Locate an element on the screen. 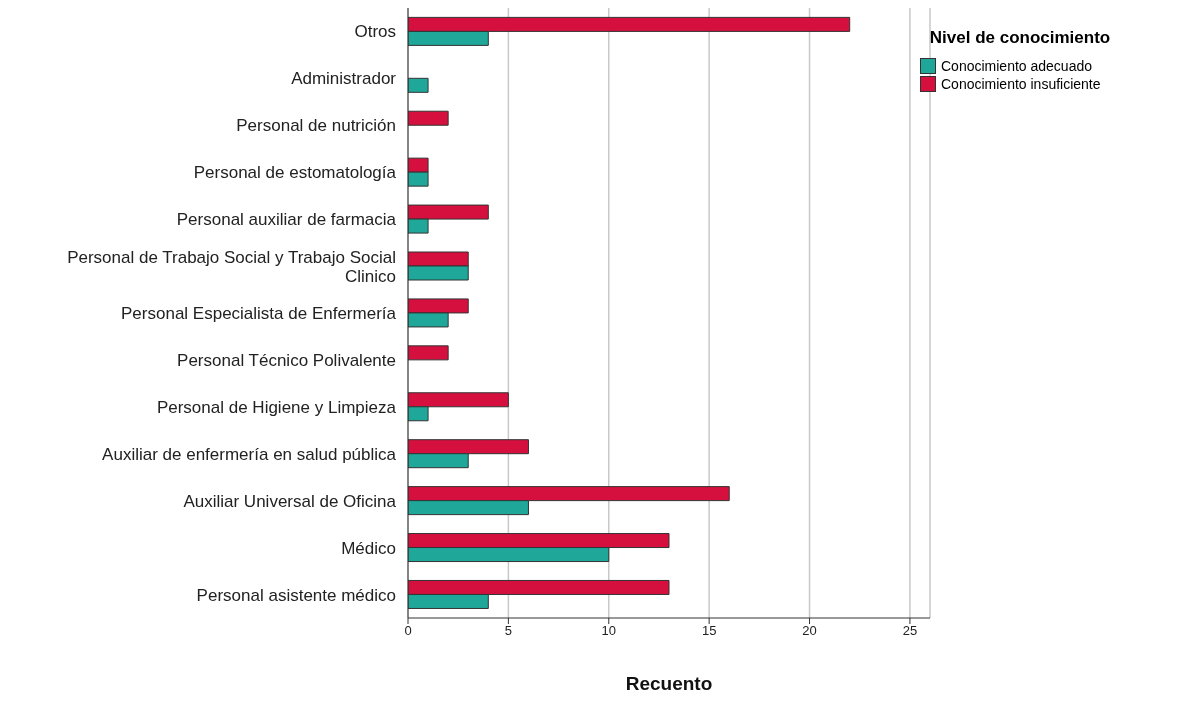  y-tick-label: Personal de Higiene y Limpieza is located at coordinates (276, 407).